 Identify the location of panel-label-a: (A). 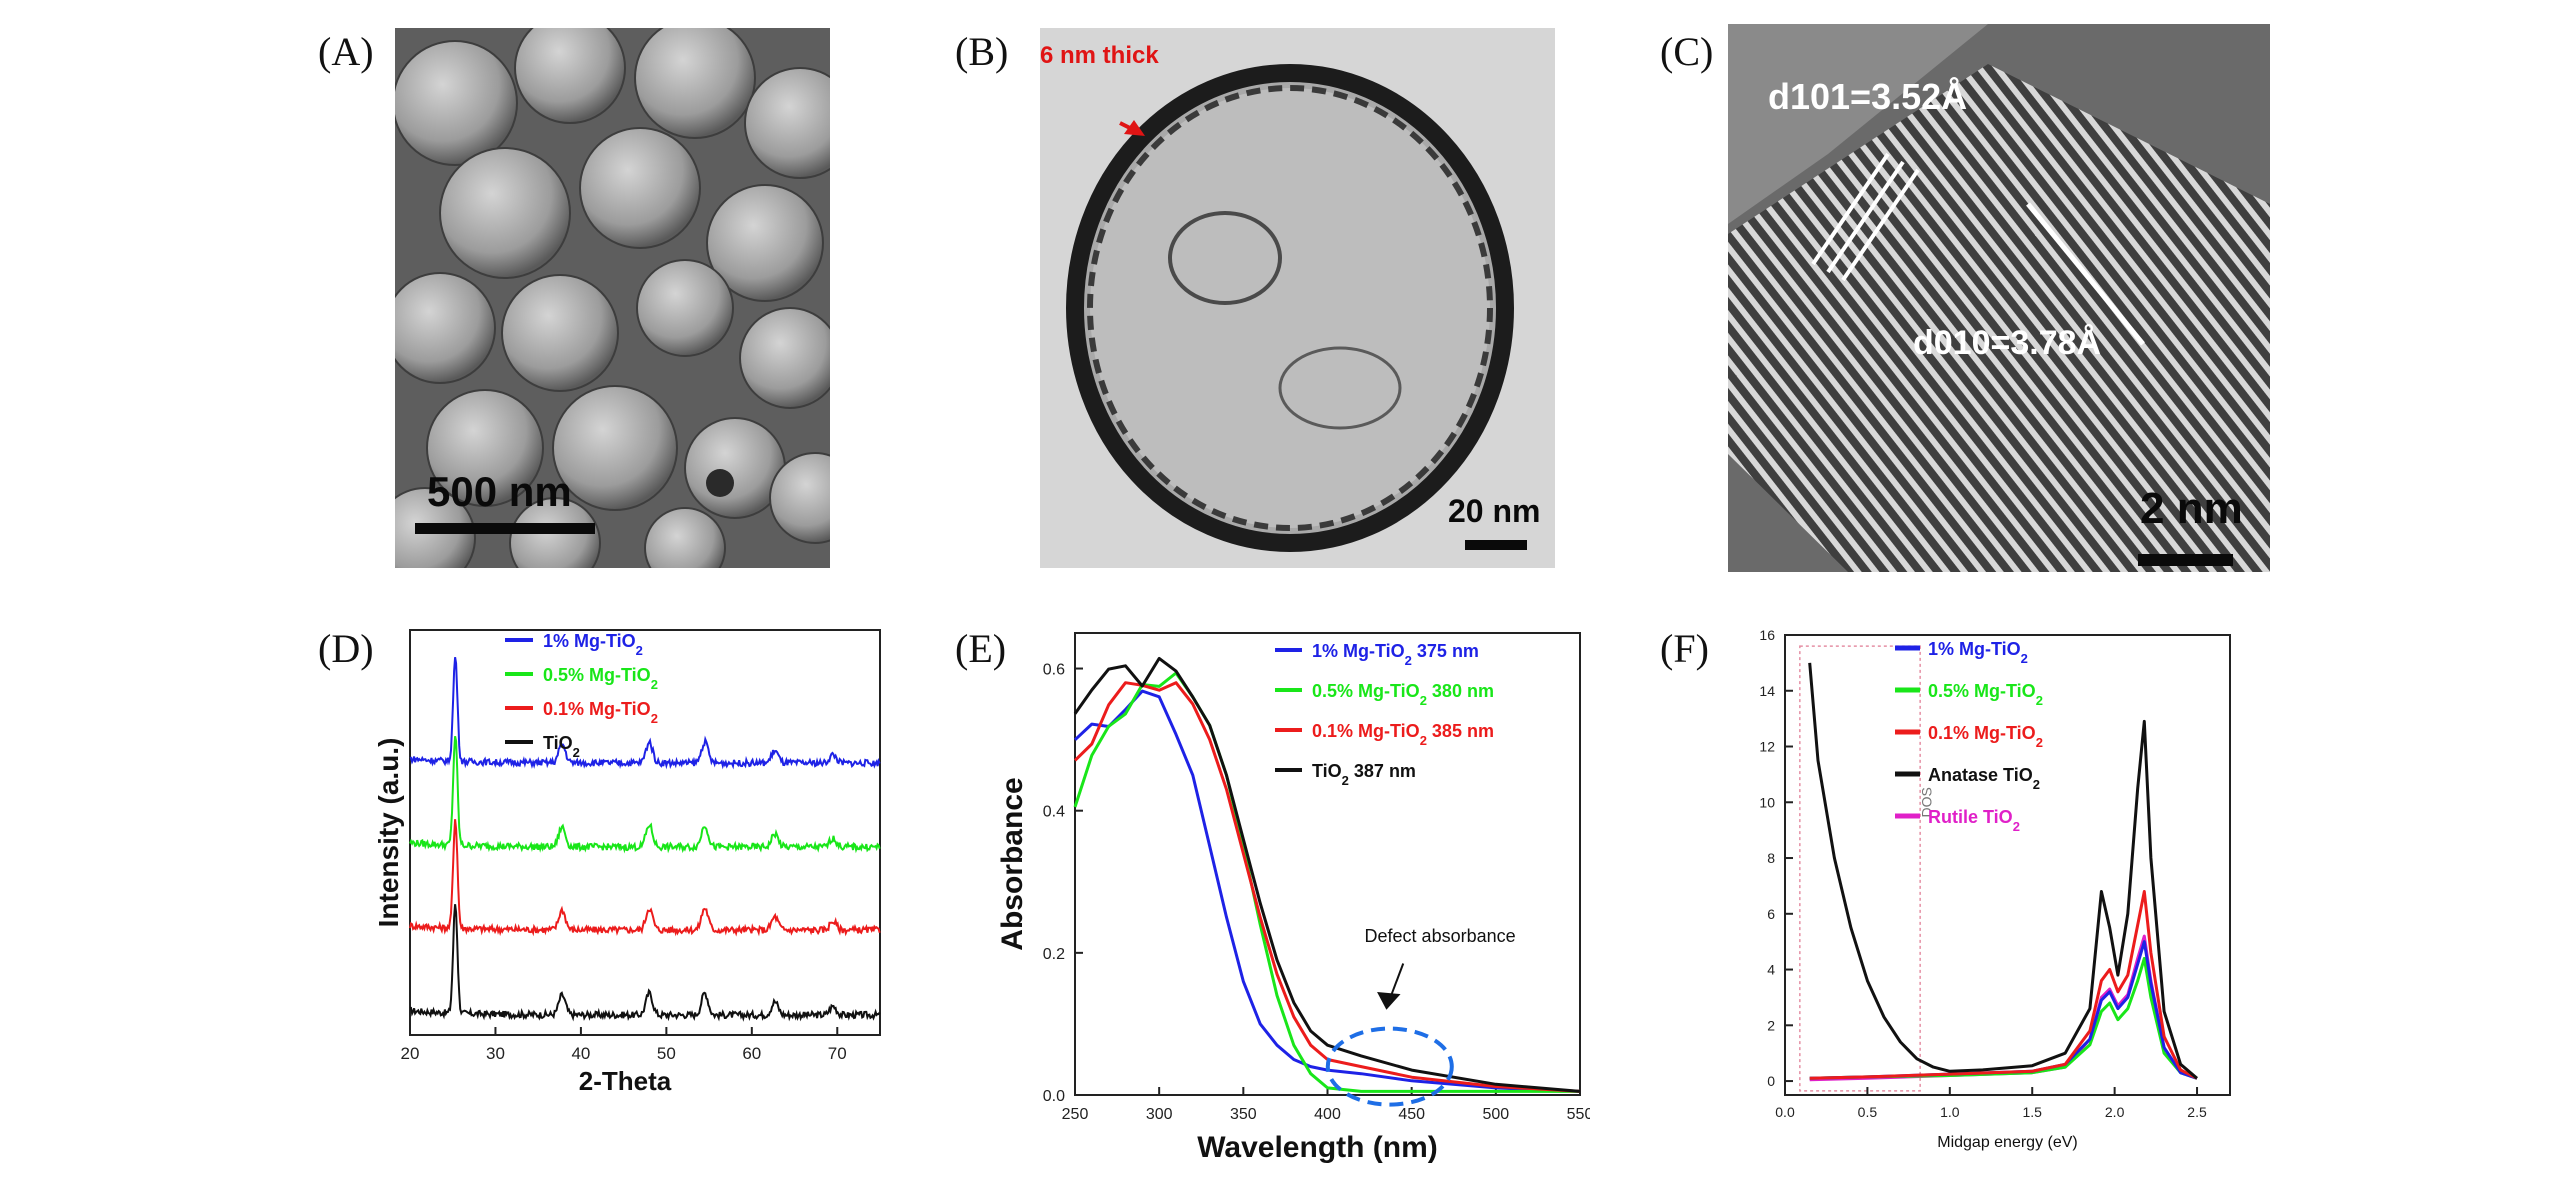
(346, 51).